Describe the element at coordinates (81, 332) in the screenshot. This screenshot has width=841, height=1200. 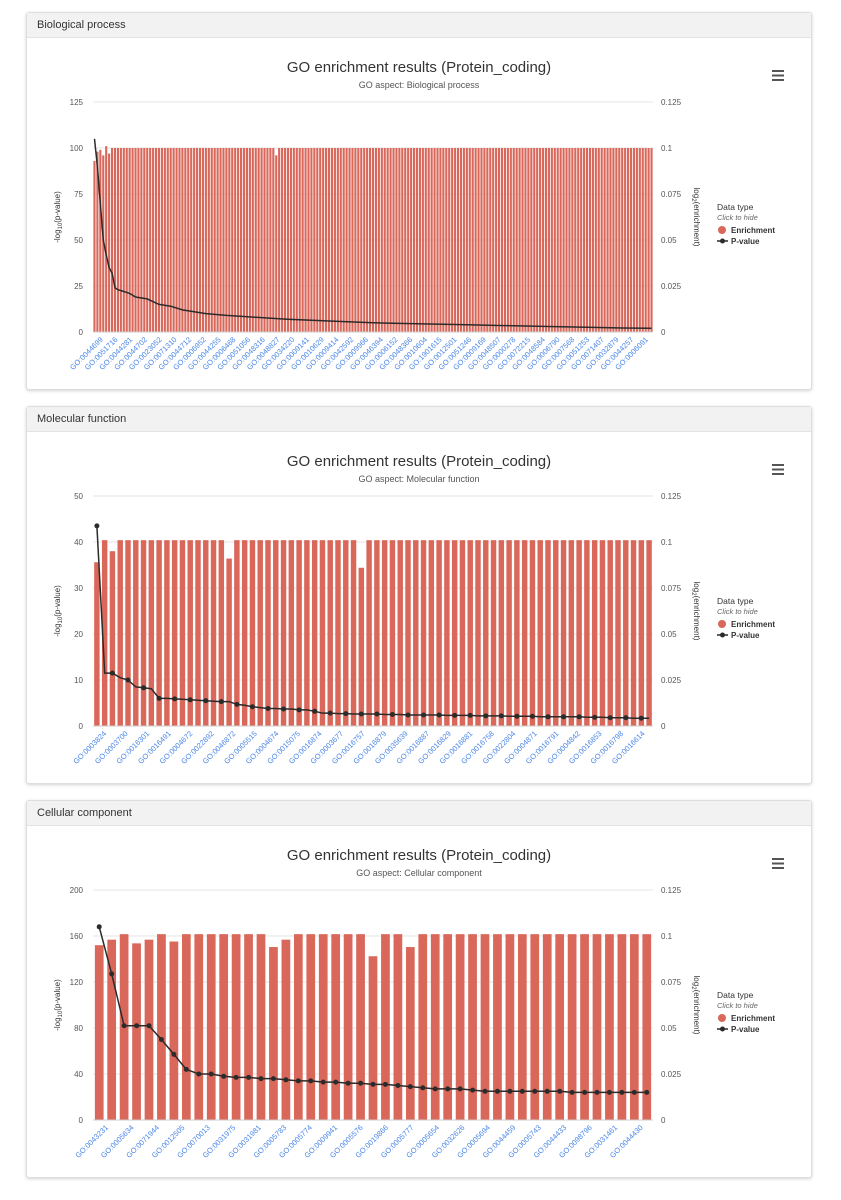
I see `left-tick-label: 0` at that location.